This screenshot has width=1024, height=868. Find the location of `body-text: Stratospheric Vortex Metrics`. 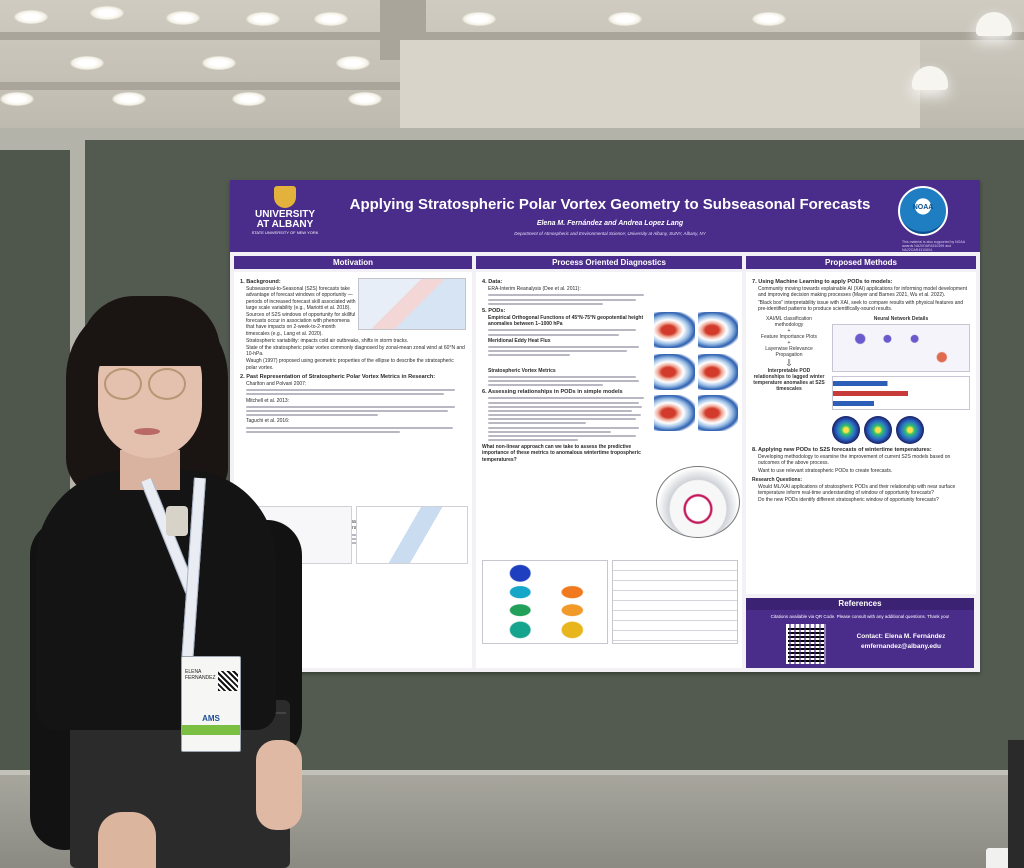

body-text: Stratospheric Vortex Metrics is located at coordinates (522, 370).